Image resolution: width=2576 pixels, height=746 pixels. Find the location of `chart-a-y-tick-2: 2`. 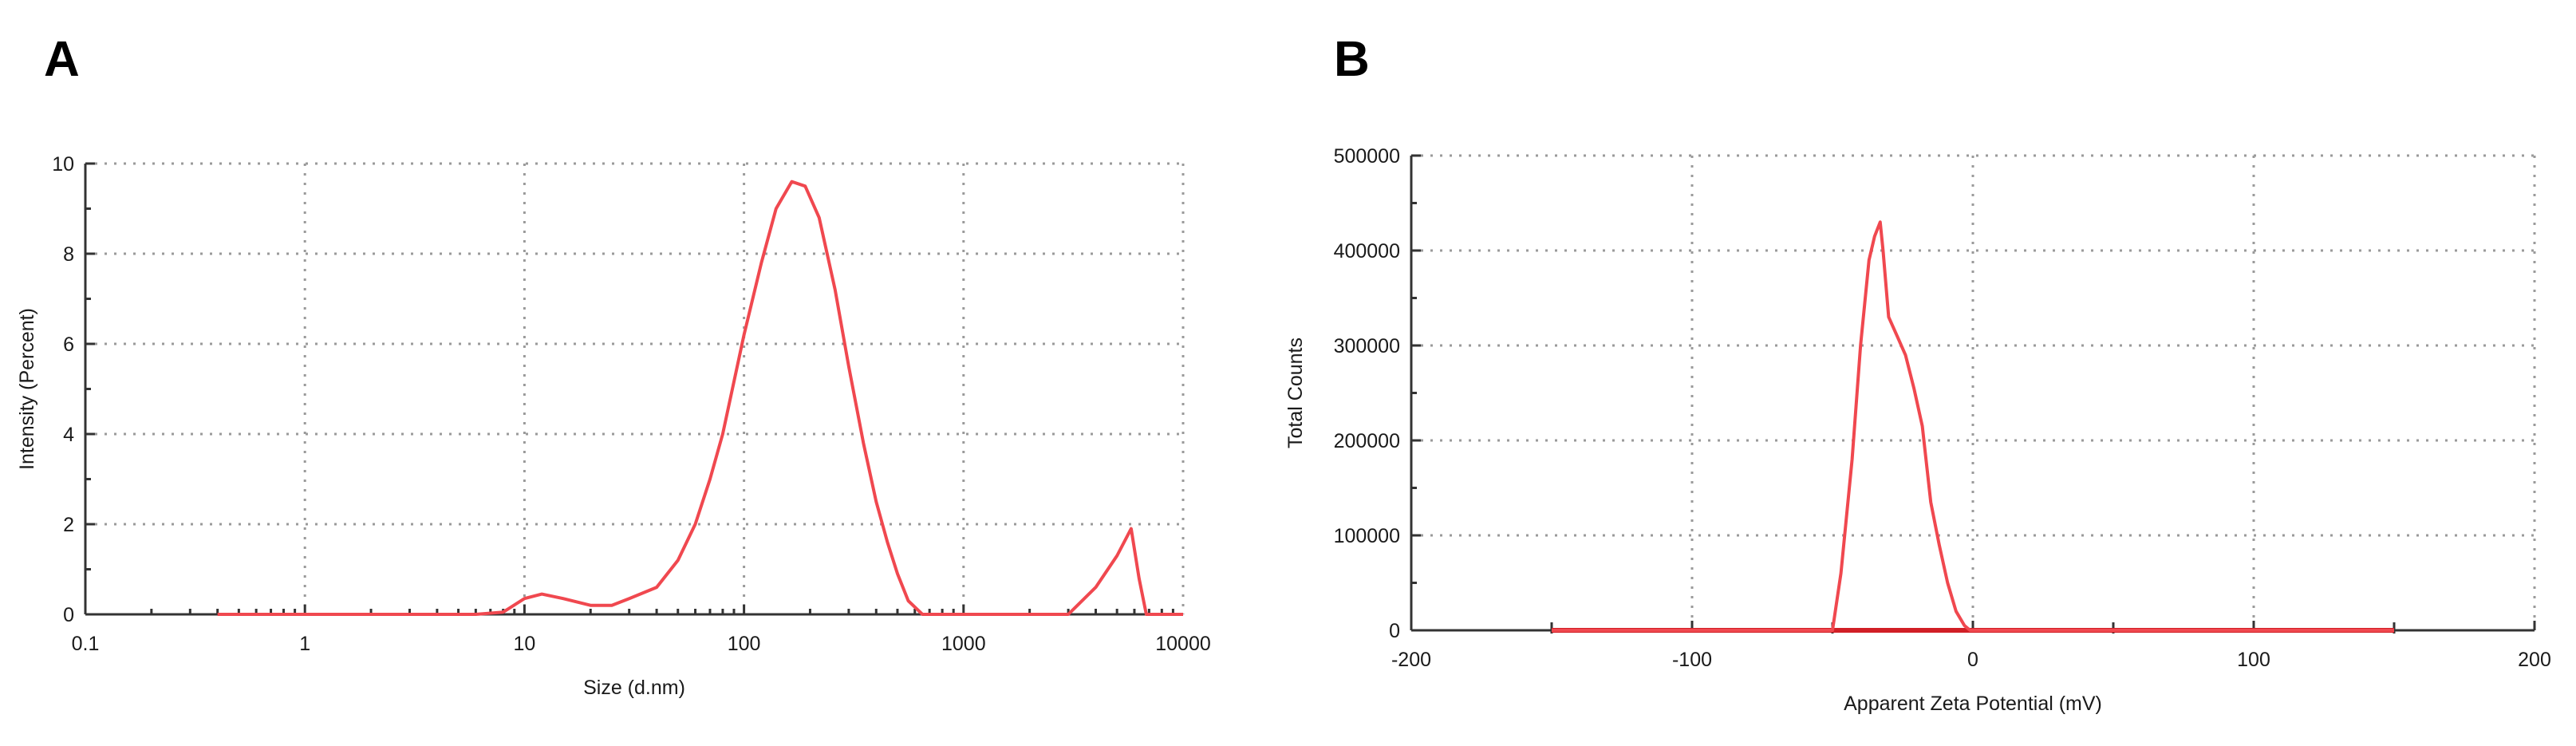

chart-a-y-tick-2: 2 is located at coordinates (68, 525).